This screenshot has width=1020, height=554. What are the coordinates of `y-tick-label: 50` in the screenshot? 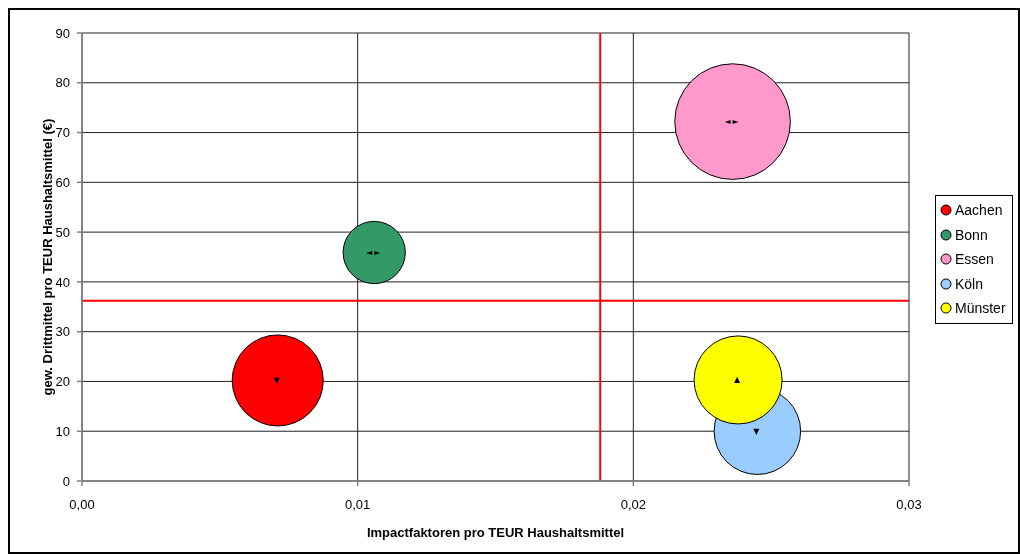 It's located at (62, 232).